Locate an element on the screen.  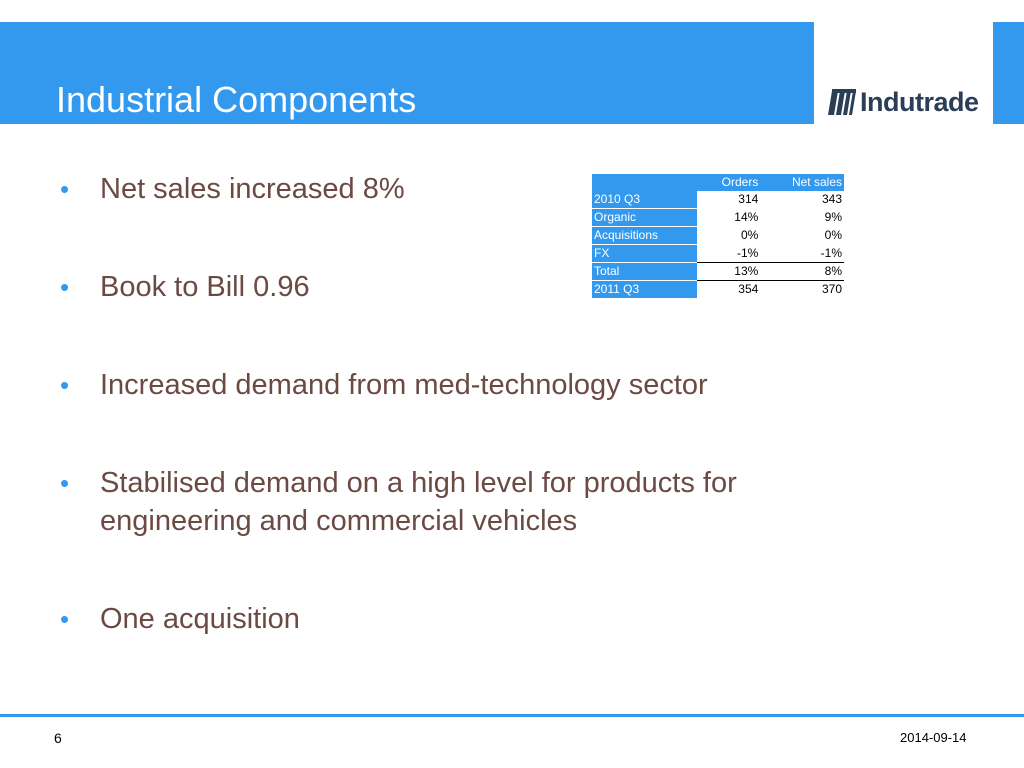
table-row: Acquisitions 0% 0% is located at coordinates (718, 235).